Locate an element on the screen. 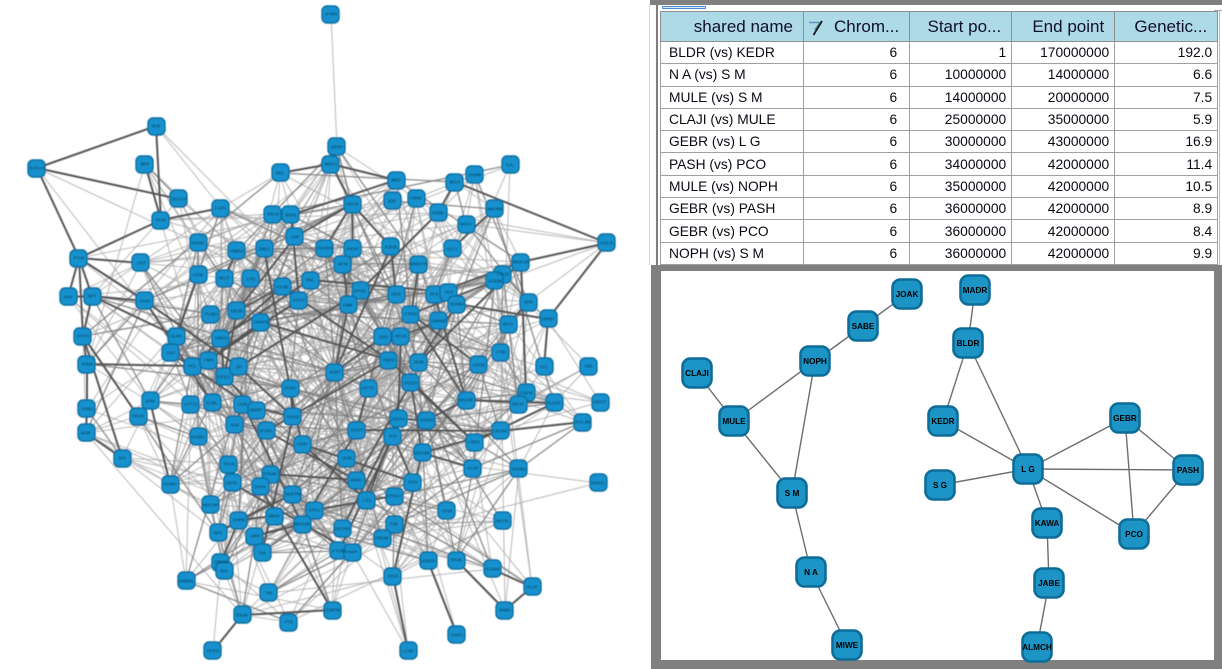  svg-text: HFCR is located at coordinates (502, 521).